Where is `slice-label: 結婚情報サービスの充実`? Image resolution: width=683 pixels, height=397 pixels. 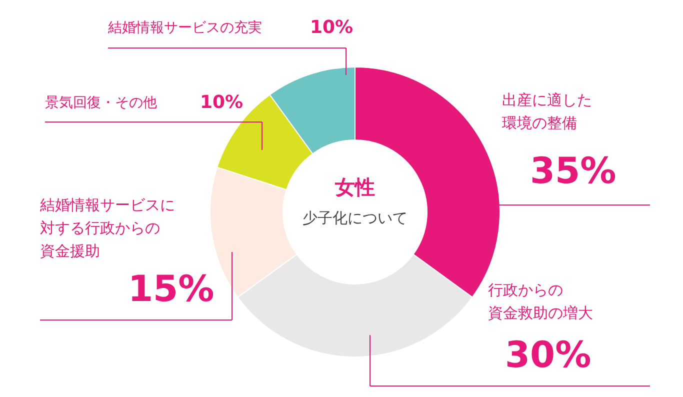 slice-label: 結婚情報サービスの充実 is located at coordinates (184, 28).